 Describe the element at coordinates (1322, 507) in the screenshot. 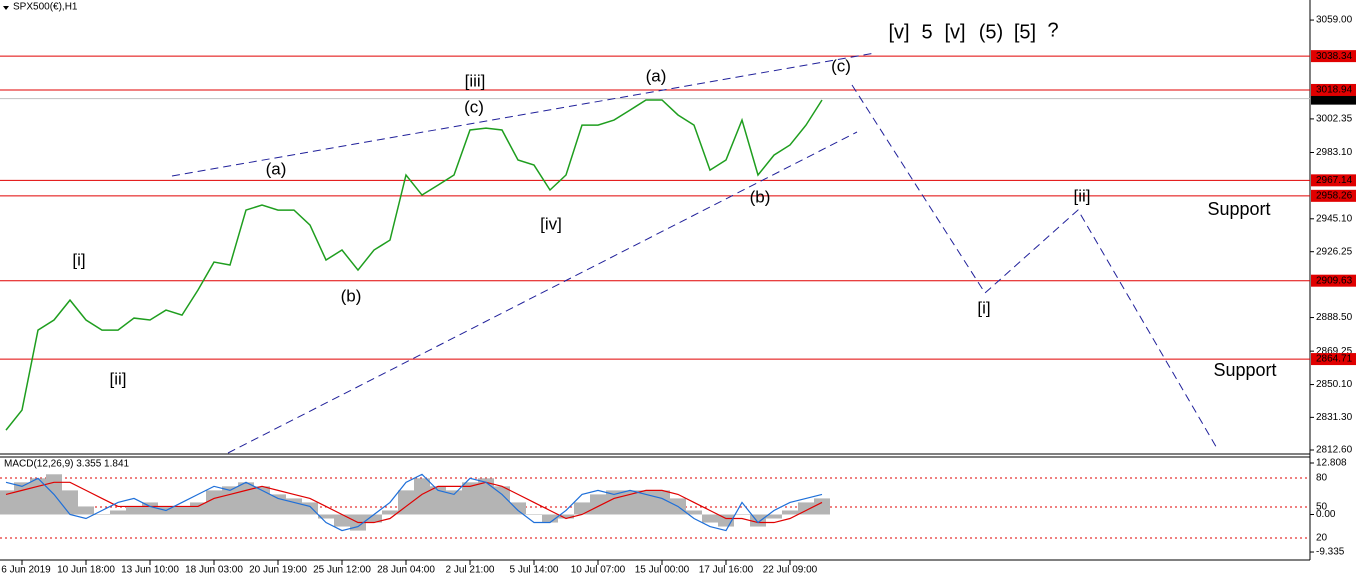

I see `macd-level-label: 50` at that location.